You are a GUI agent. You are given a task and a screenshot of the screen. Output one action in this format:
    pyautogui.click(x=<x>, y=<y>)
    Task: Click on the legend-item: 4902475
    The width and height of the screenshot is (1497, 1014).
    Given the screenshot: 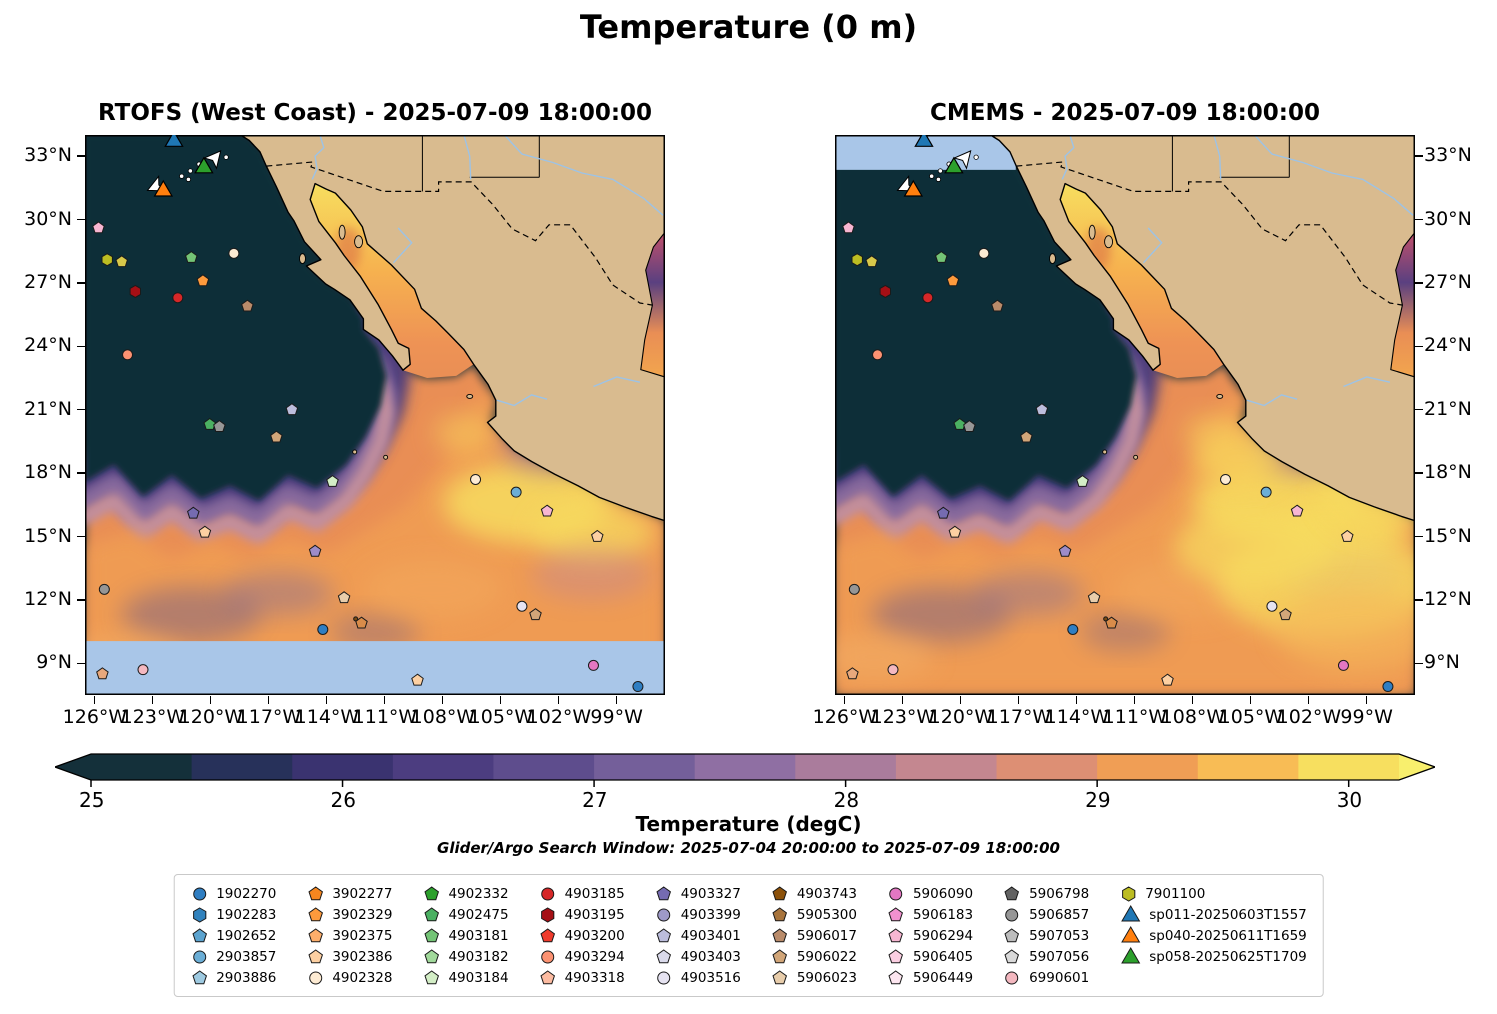 What is the action you would take?
    pyautogui.click(x=465, y=915)
    